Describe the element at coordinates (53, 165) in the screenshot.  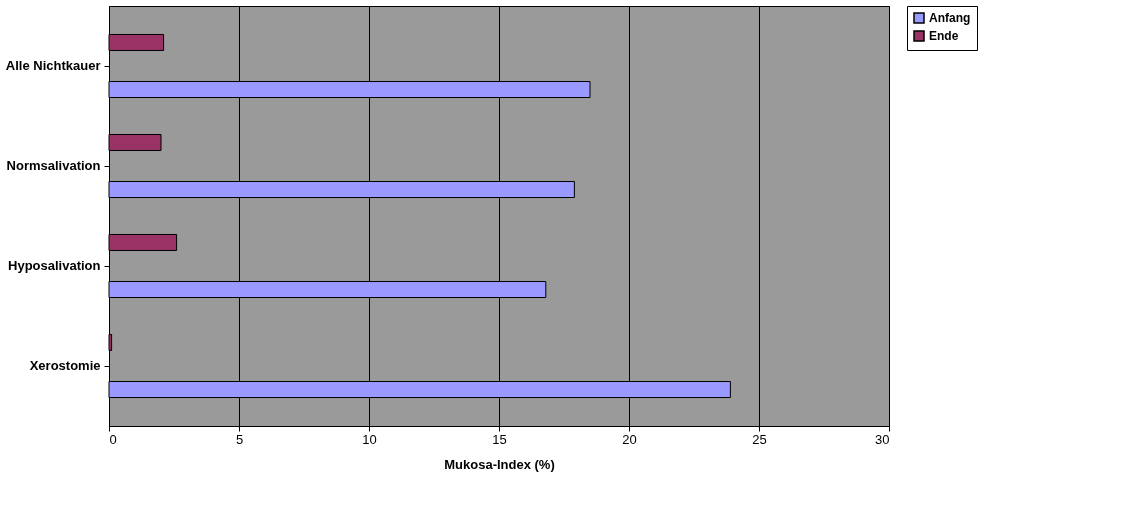
I see `y-tick-label: Normsalivation` at that location.